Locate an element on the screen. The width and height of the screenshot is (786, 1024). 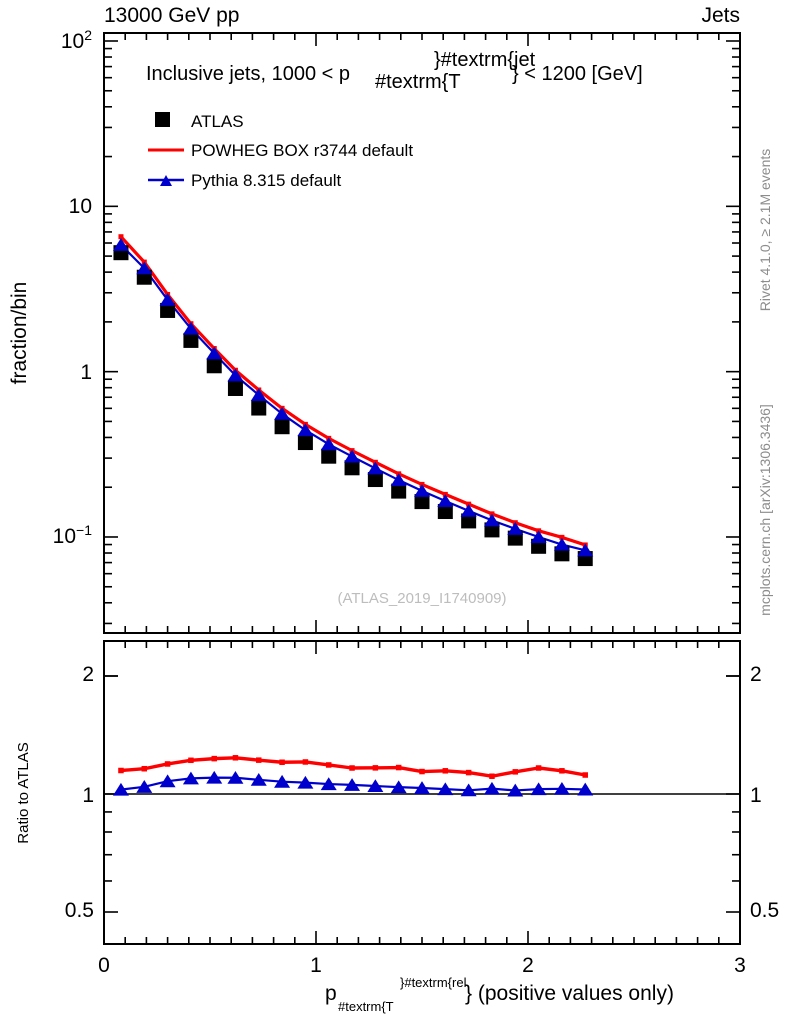
title-part-tail: } < 1200 [GeV] is located at coordinates (577, 74).